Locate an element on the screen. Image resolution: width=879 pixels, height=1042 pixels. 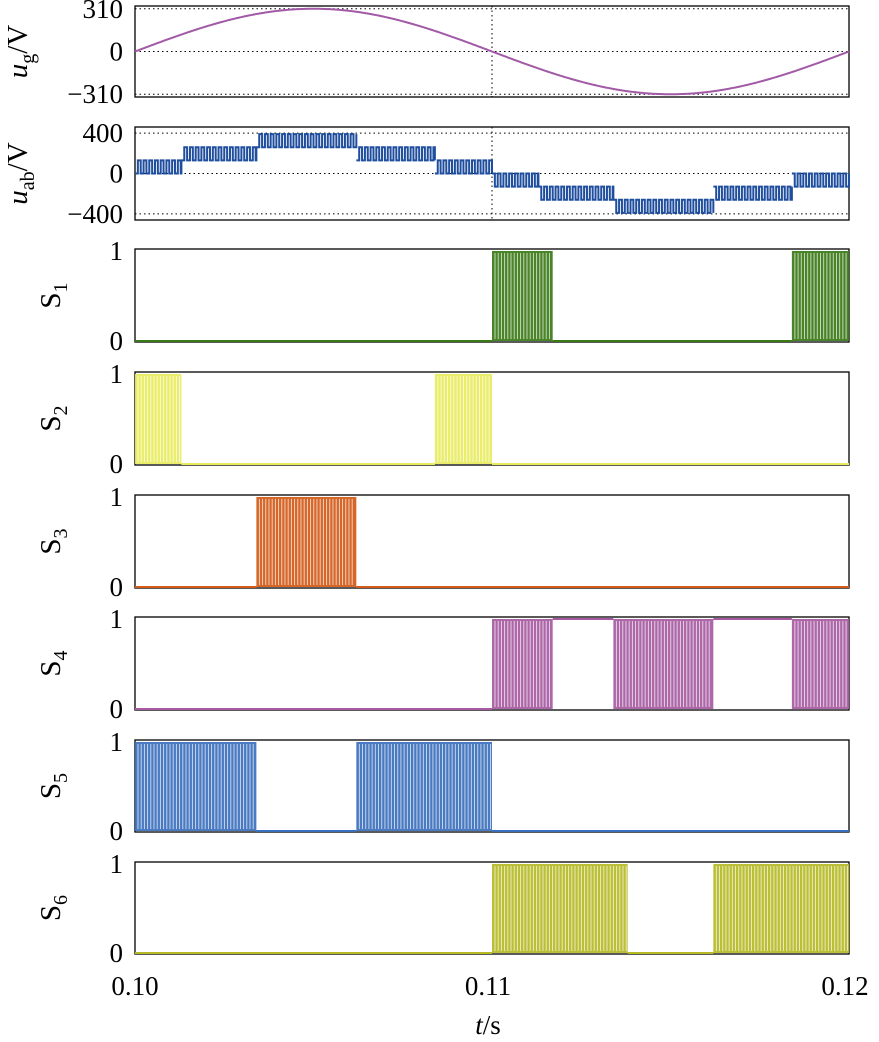
x-tick-label-0.10: 0.10 is located at coordinates (134, 986).